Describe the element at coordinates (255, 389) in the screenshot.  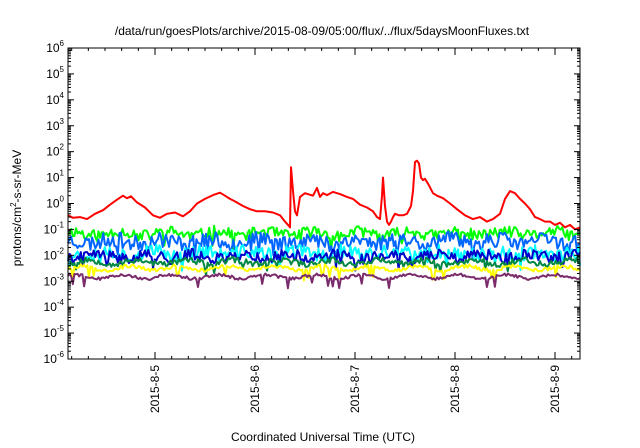
I see `x-tick-label: 2015-8-6` at that location.